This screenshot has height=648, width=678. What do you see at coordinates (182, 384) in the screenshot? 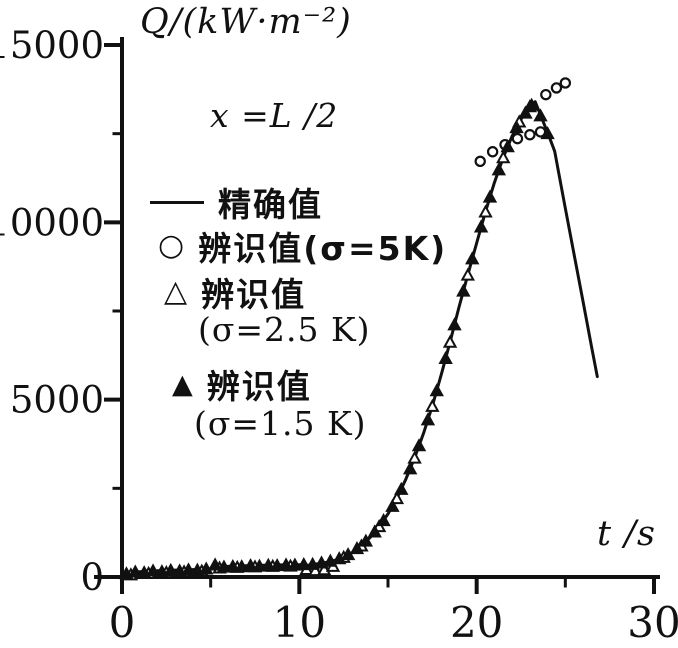
I see `triangle-filled-icon: ▲` at bounding box center [182, 384].